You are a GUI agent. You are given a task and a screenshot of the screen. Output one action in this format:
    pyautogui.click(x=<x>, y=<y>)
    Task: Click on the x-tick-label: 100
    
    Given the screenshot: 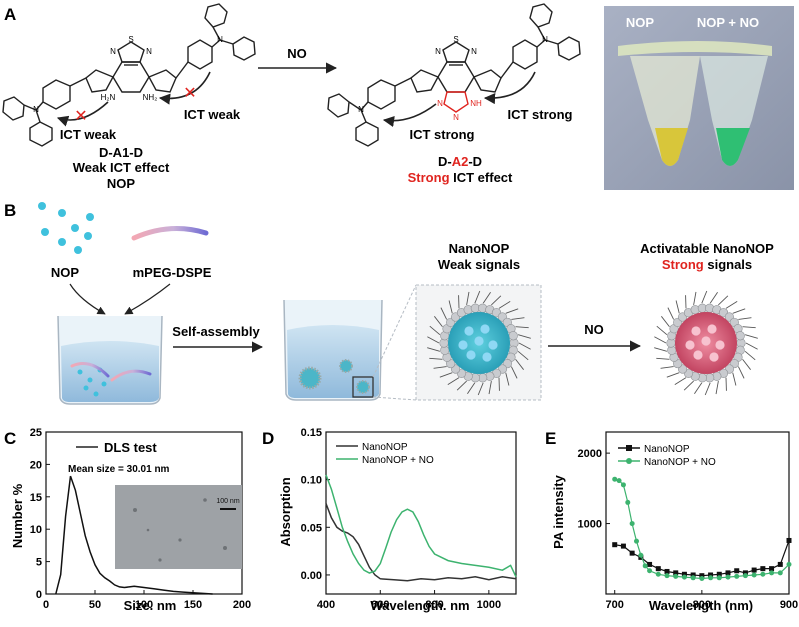 What is the action you would take?
    pyautogui.click(x=144, y=605)
    